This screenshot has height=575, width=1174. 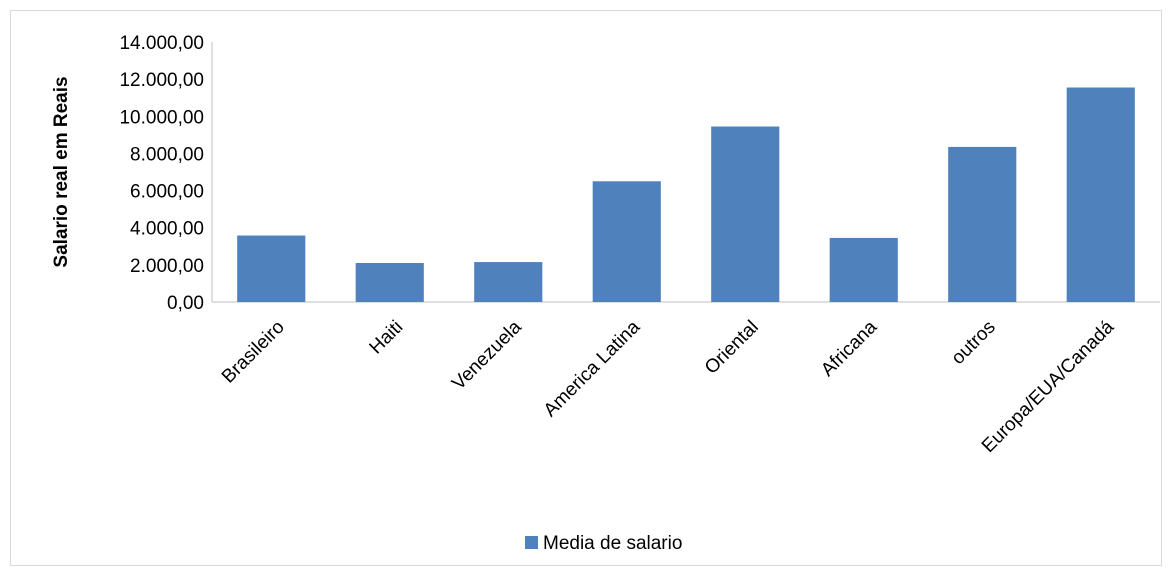 What do you see at coordinates (531, 542) in the screenshot?
I see `legend-swatch` at bounding box center [531, 542].